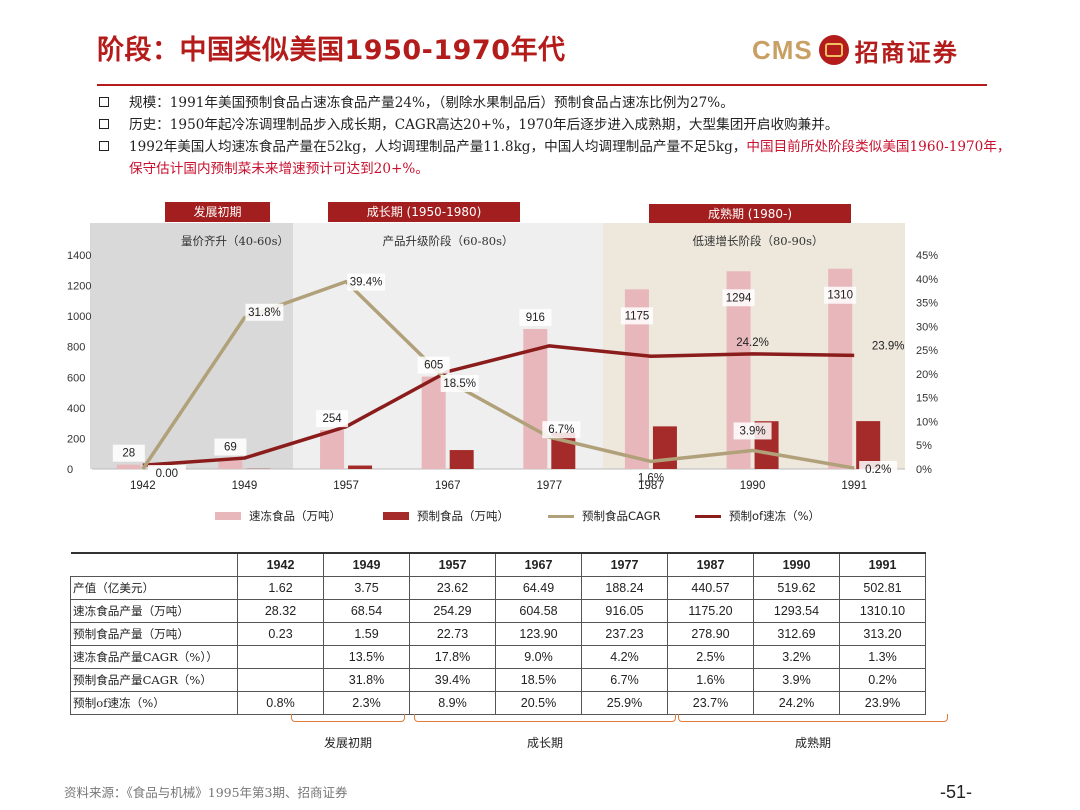  I want to click on table-year-header: 1977, so click(624, 564).